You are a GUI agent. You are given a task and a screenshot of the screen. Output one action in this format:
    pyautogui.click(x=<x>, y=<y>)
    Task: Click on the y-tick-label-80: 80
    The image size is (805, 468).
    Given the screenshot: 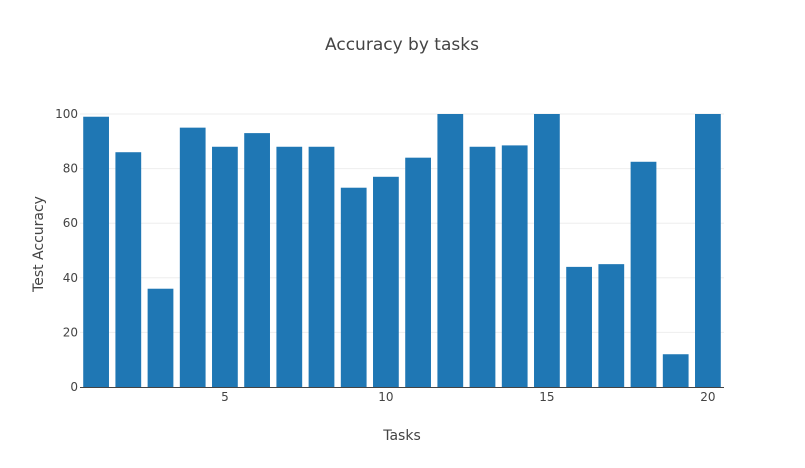 What is the action you would take?
    pyautogui.click(x=70, y=169)
    